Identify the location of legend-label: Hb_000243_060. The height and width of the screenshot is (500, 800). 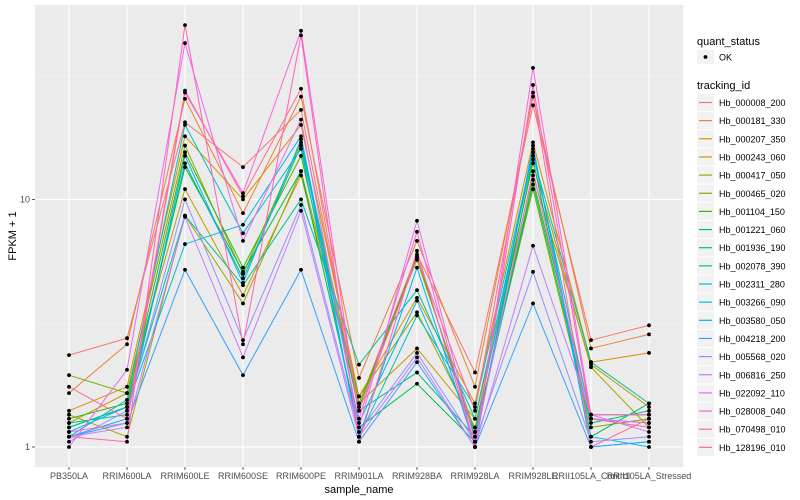
(752, 157).